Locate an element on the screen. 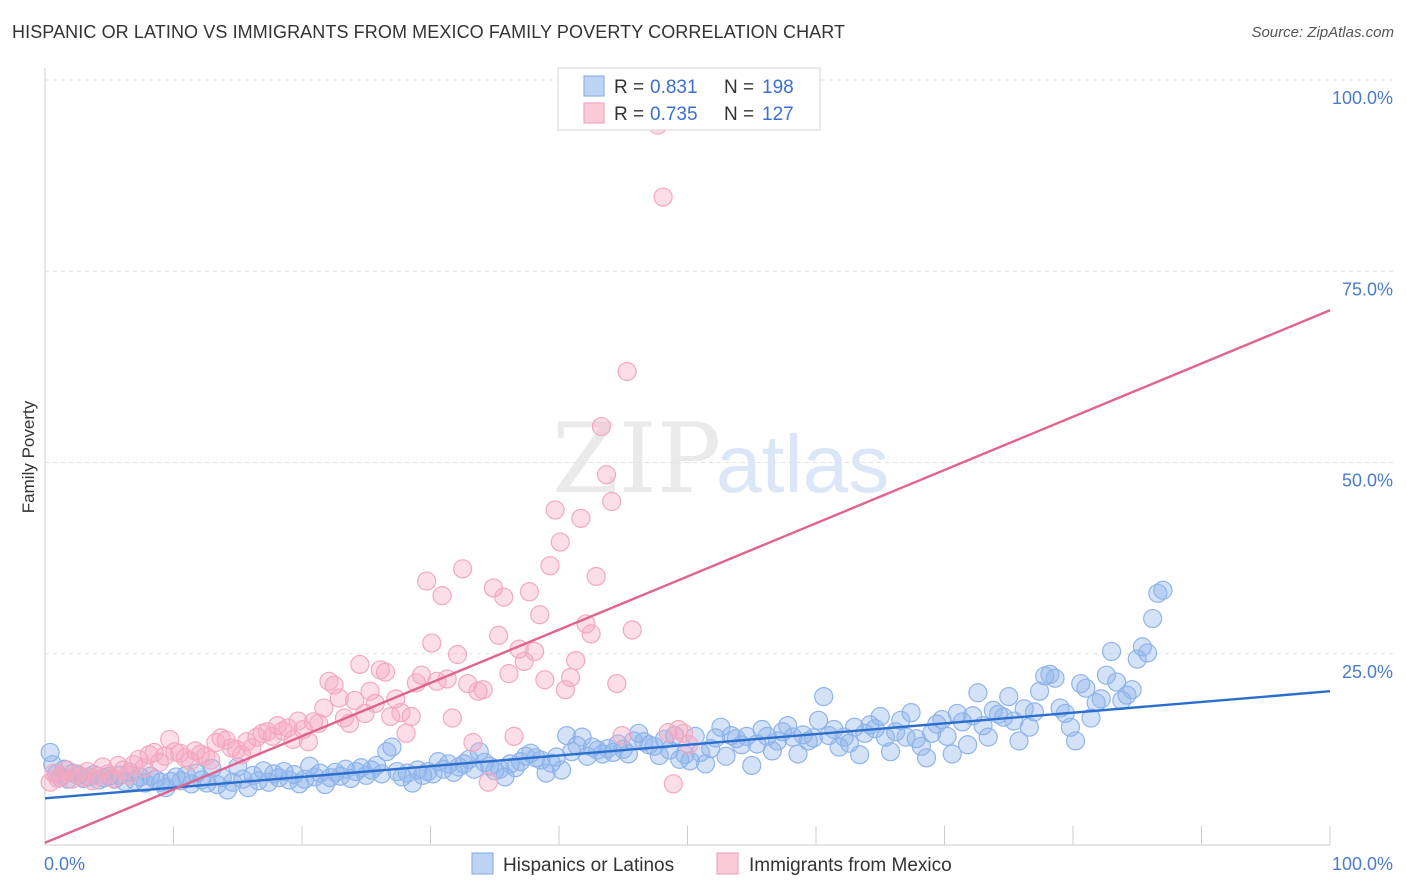 The image size is (1406, 892). stats-swatch-mexico is located at coordinates (594, 113).